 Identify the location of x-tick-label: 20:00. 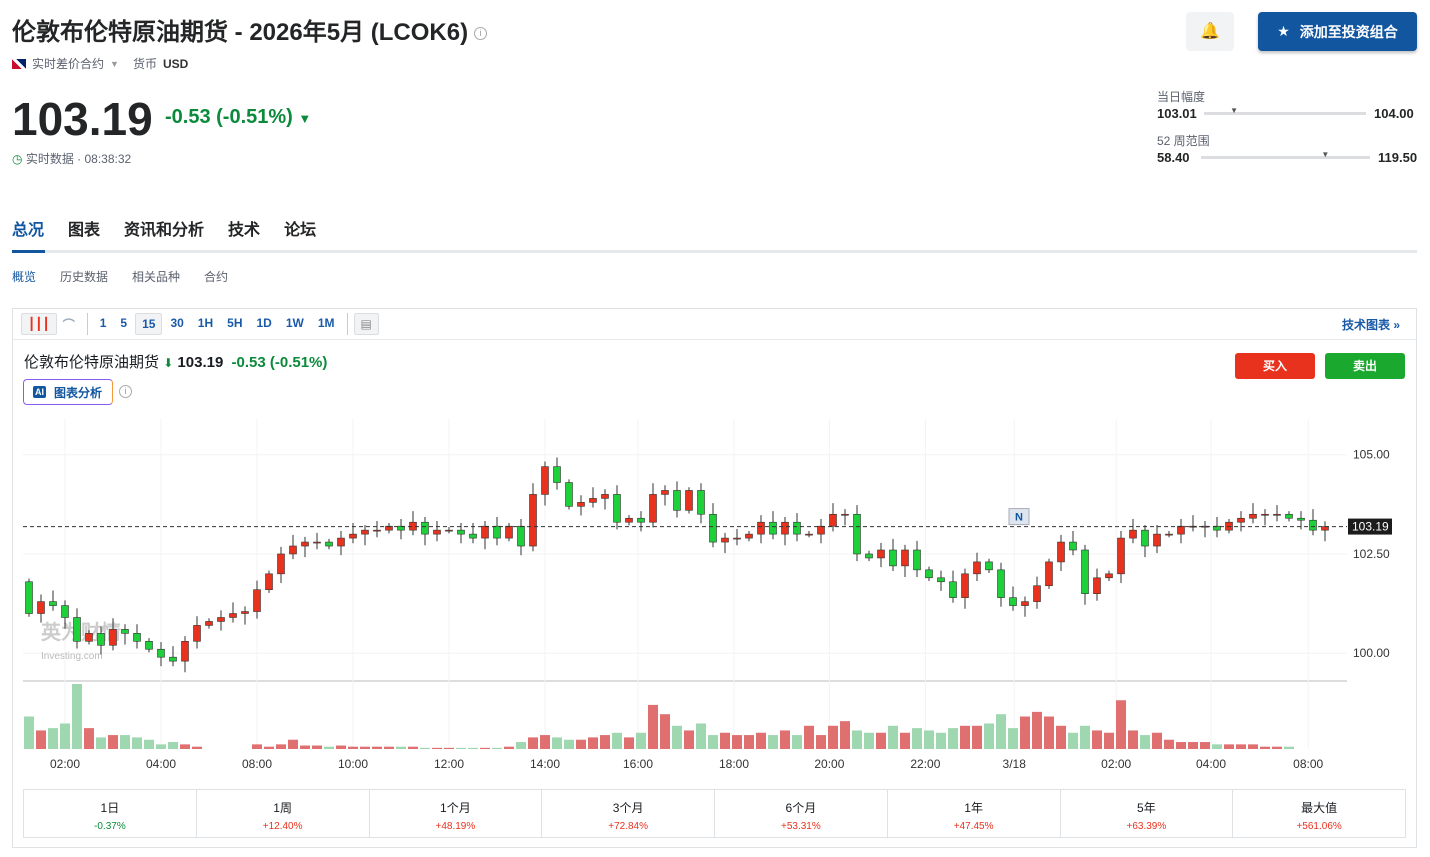
(829, 764).